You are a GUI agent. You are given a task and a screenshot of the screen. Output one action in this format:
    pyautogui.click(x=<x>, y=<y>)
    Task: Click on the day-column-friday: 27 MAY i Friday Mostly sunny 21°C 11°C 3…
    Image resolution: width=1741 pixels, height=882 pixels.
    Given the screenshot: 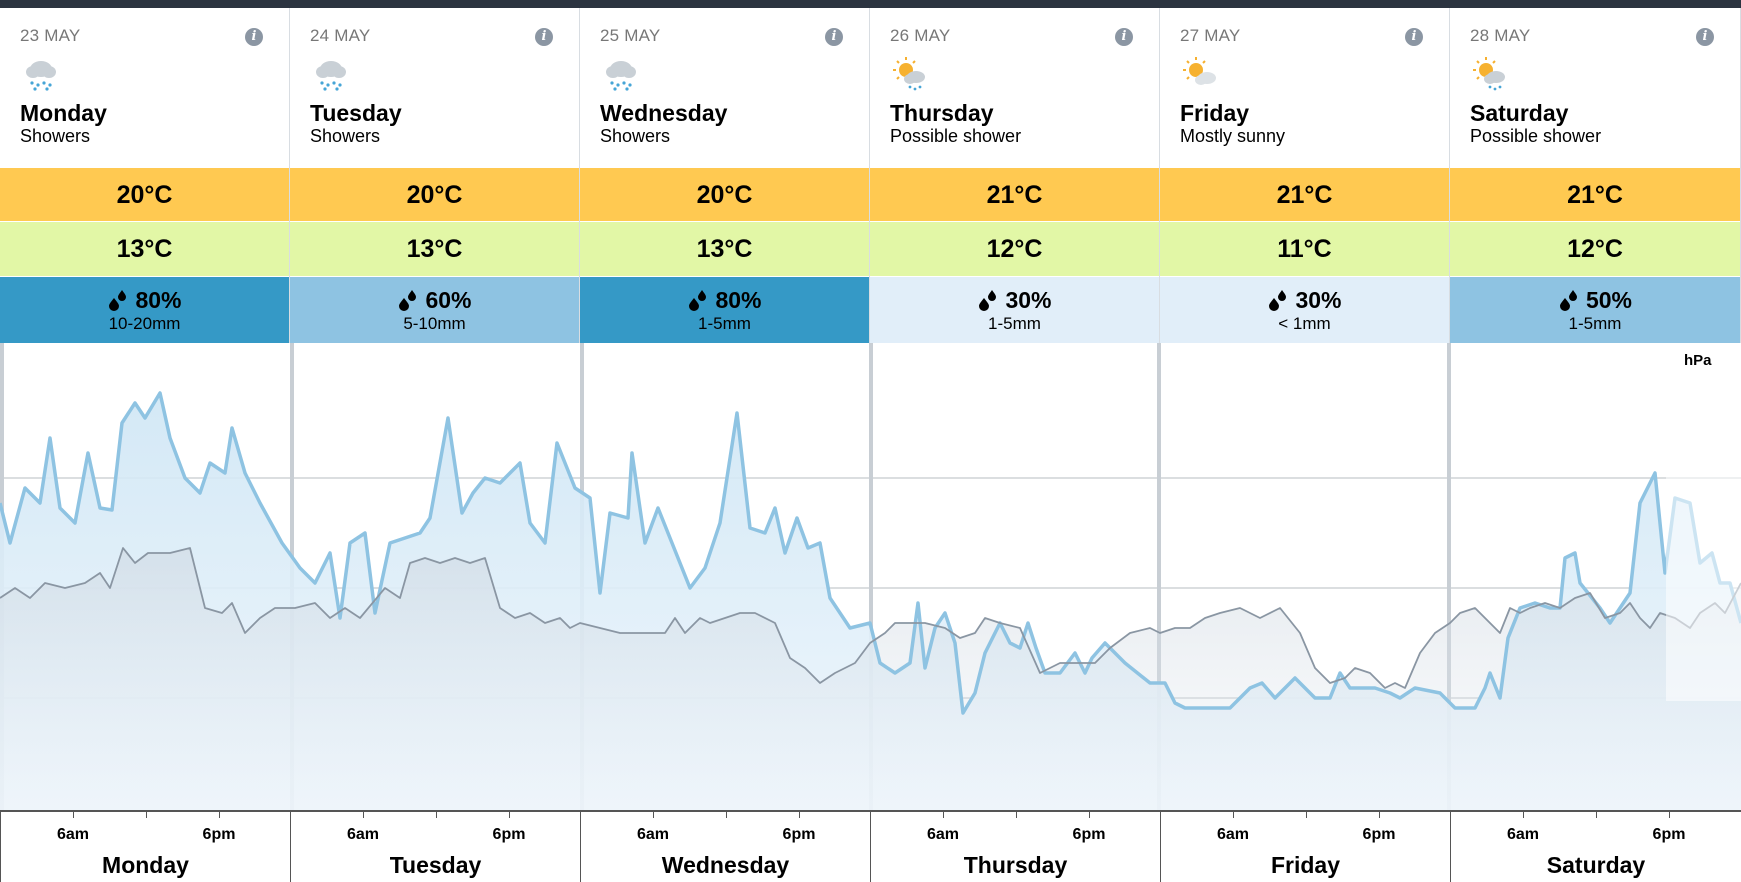 What is the action you would take?
    pyautogui.click(x=1305, y=175)
    